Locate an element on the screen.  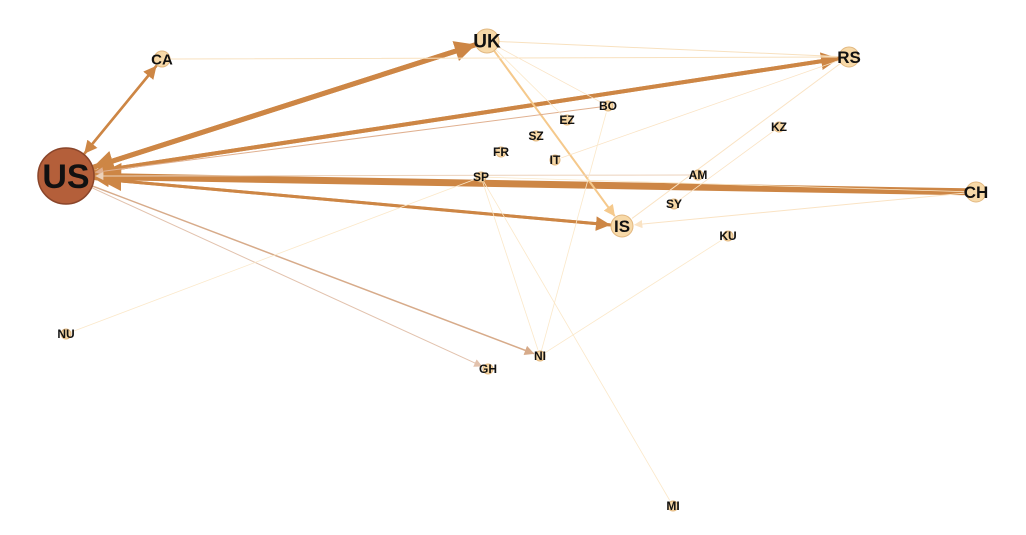
node-label: CA is located at coordinates (162, 59).